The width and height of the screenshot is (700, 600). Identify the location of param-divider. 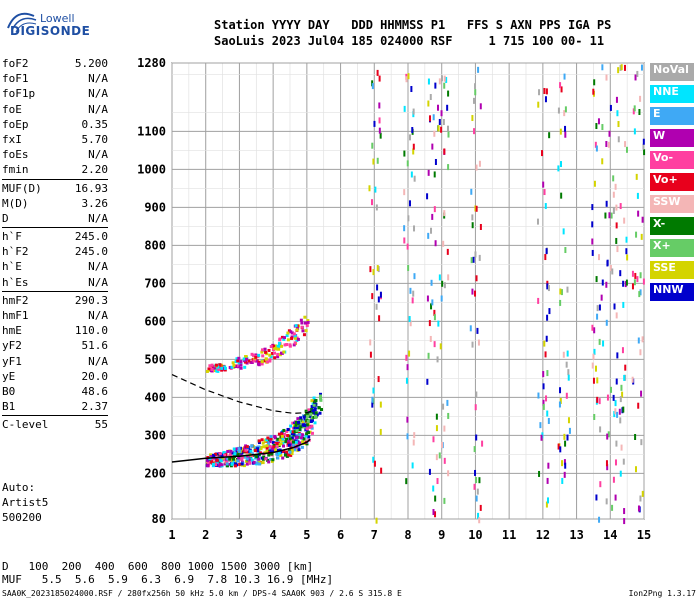
(55, 416).